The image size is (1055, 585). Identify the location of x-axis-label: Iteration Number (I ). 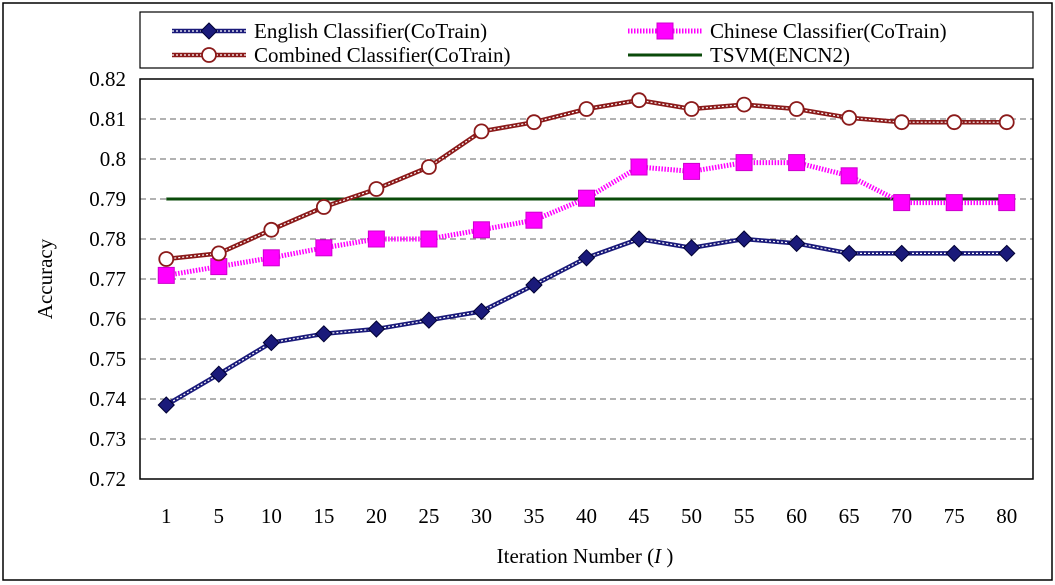
(585, 556).